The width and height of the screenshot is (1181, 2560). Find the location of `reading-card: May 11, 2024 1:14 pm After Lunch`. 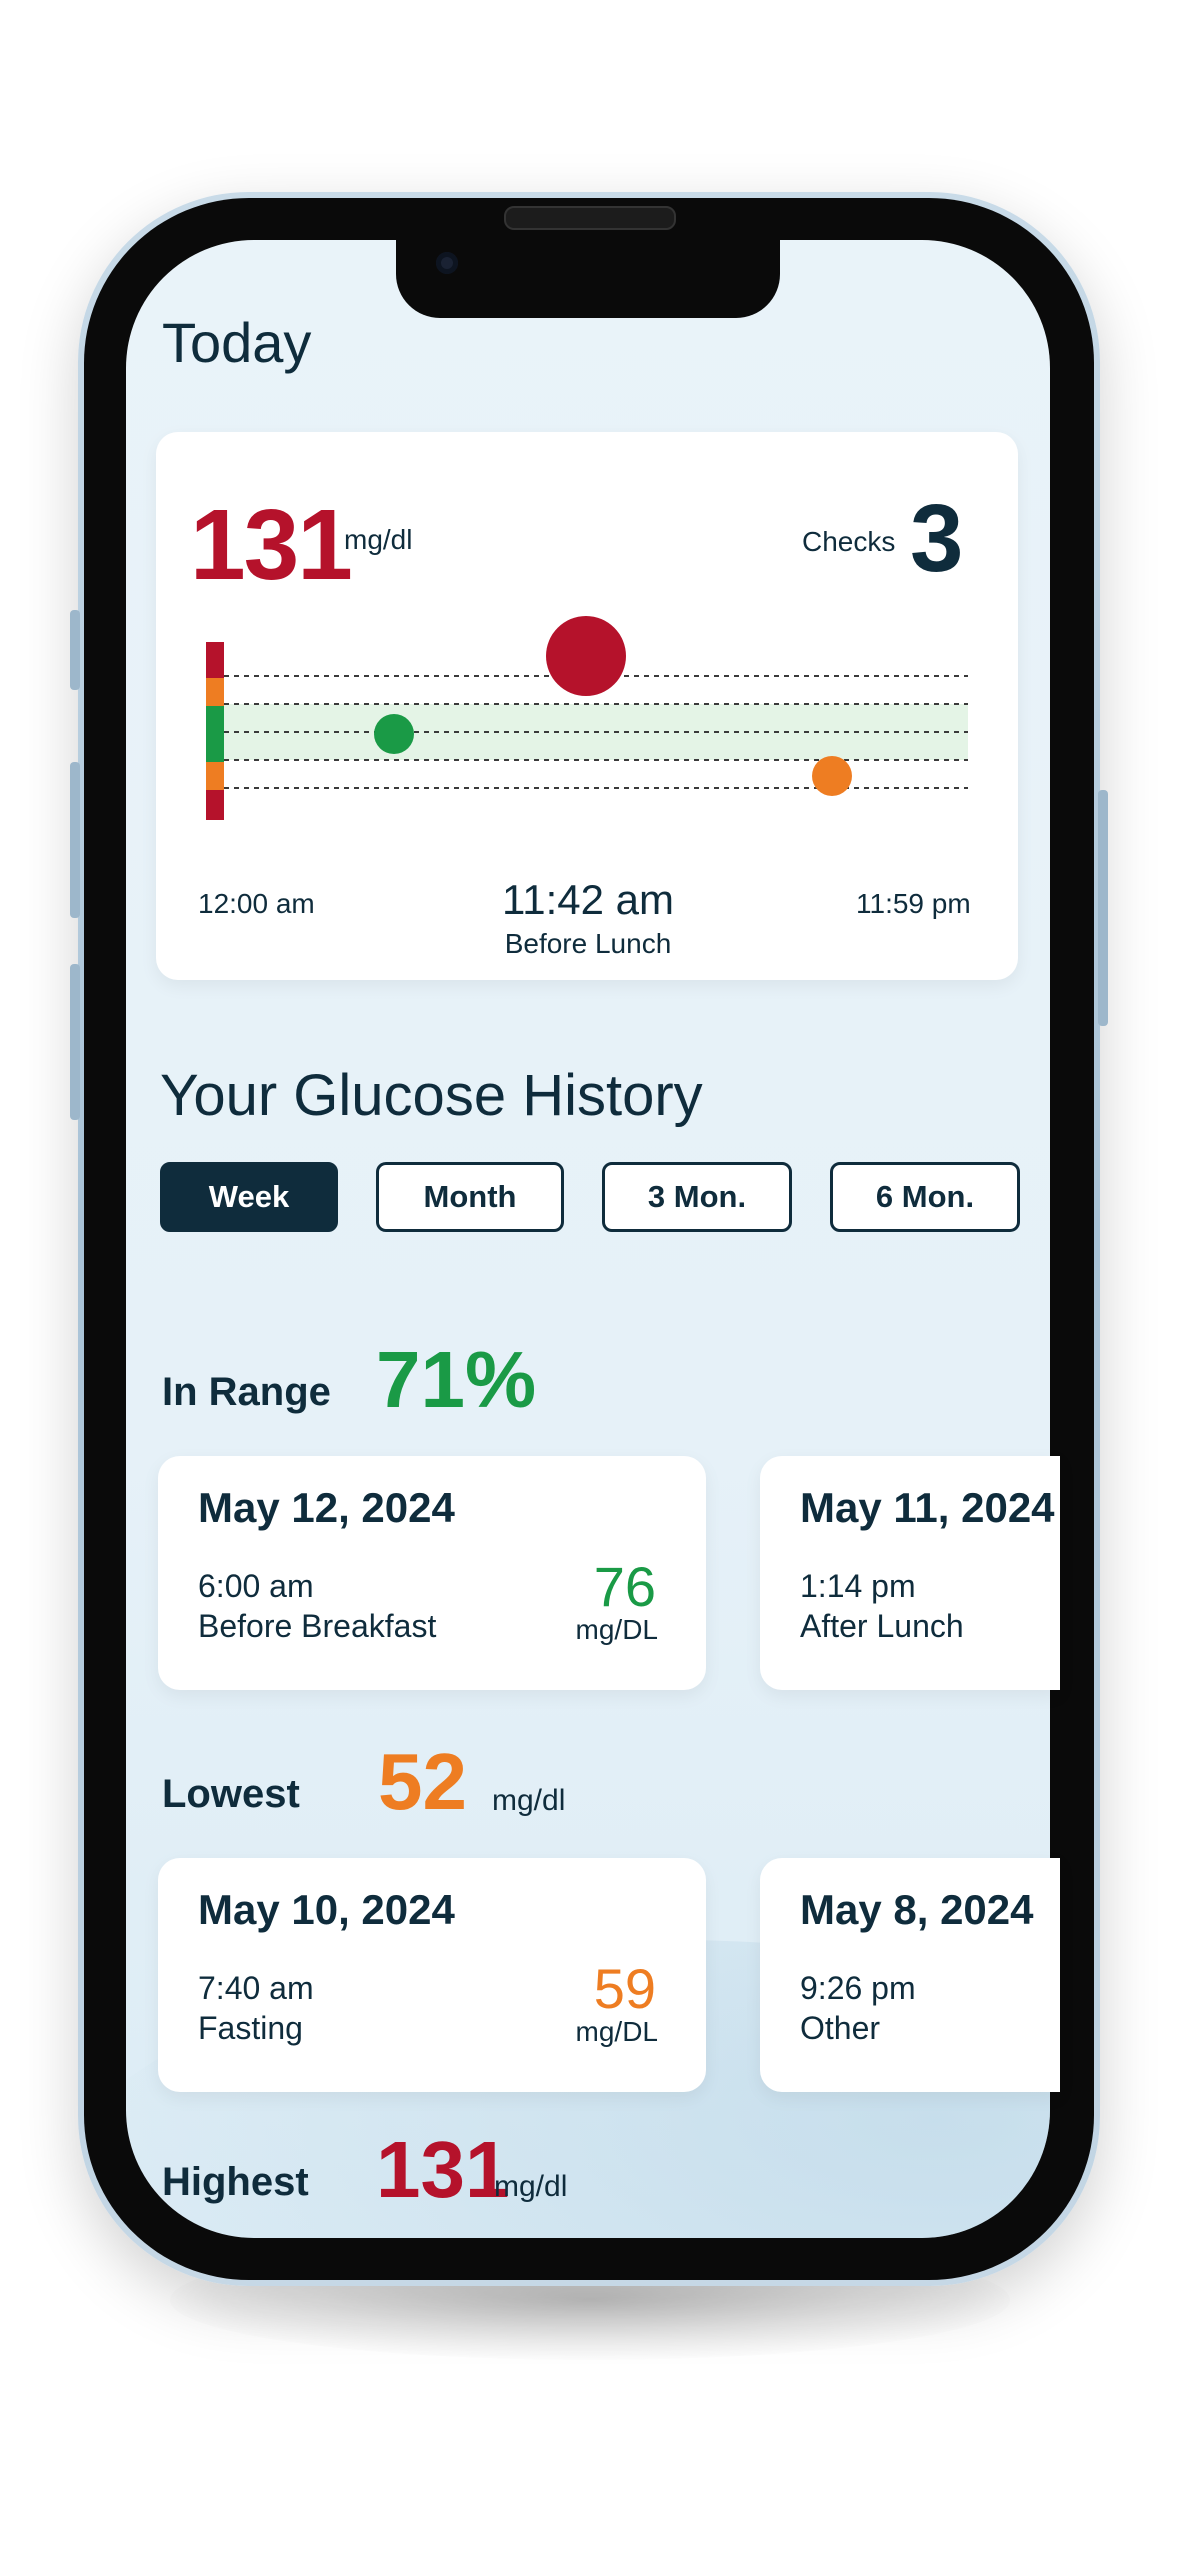

reading-card: May 11, 2024 1:14 pm After Lunch is located at coordinates (910, 1573).